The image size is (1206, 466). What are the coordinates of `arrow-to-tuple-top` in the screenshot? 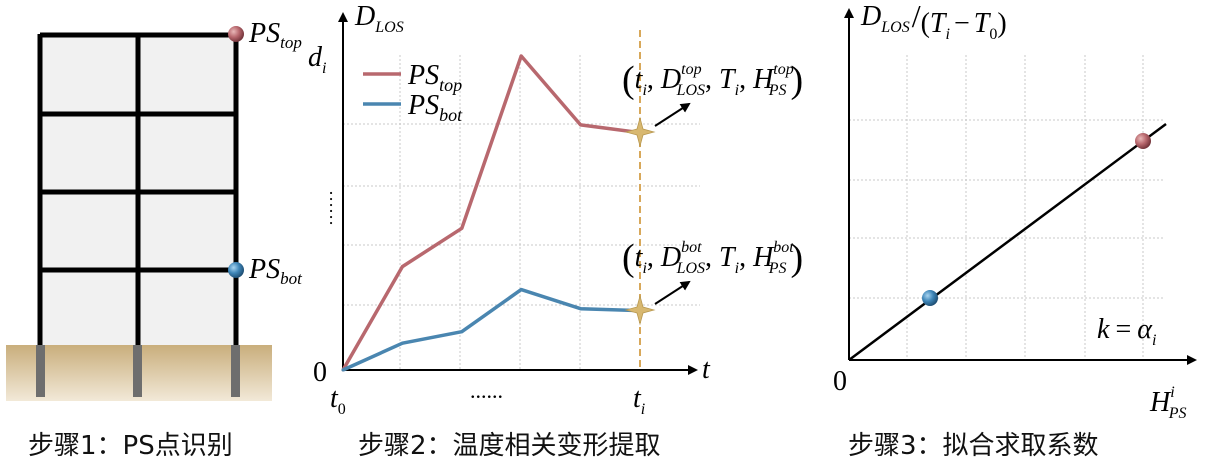 It's located at (672, 114).